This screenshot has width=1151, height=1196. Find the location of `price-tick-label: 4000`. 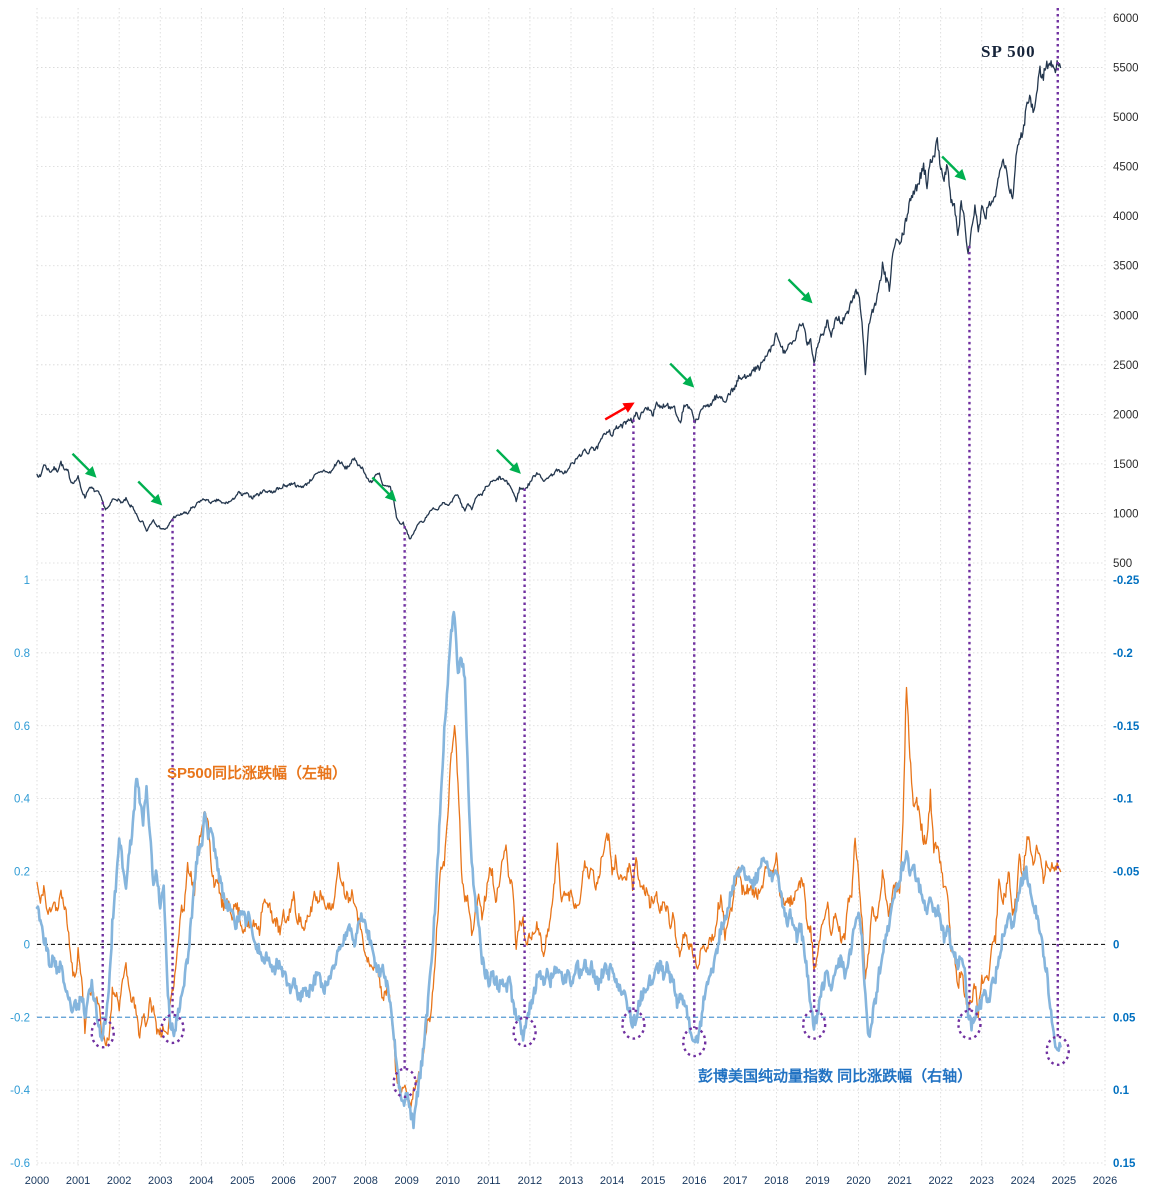

price-tick-label: 4000 is located at coordinates (1126, 217).